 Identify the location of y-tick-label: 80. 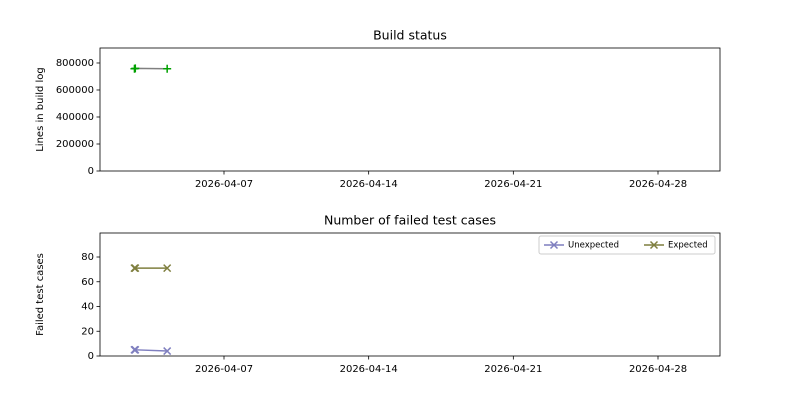
(87, 257).